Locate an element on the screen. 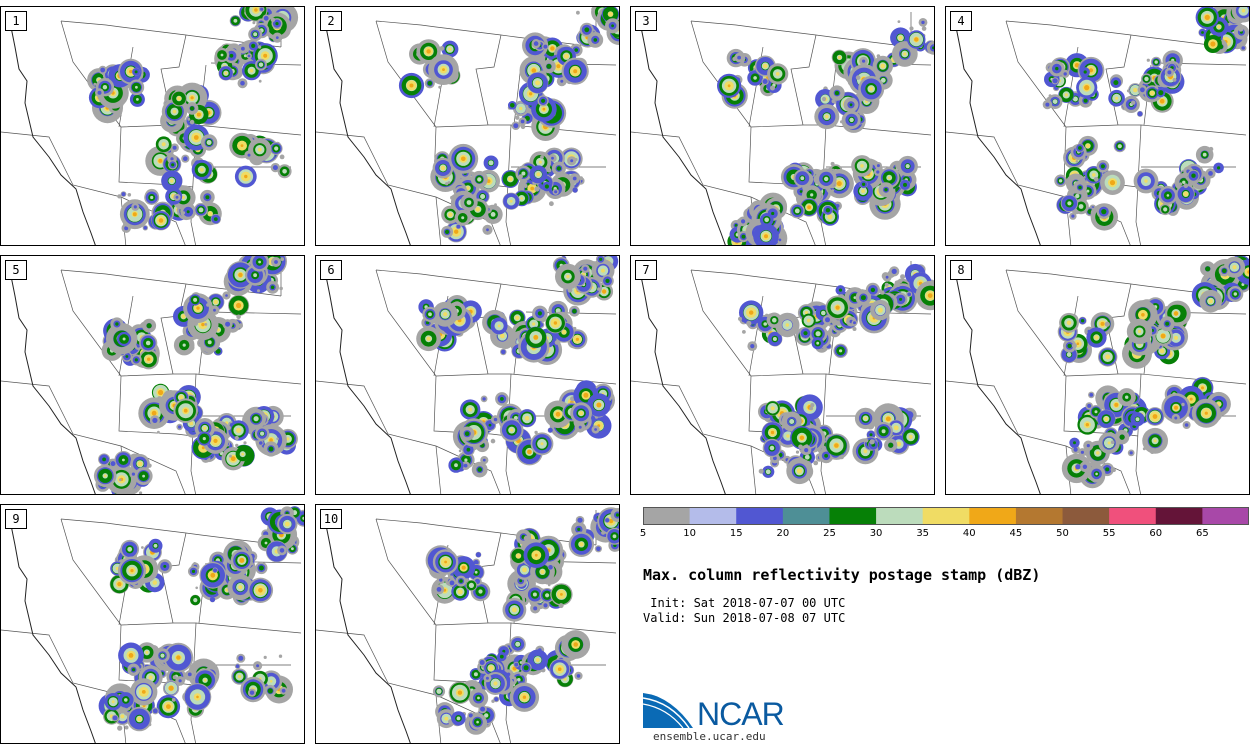 The image size is (1260, 746). basemap is located at coordinates (781, 128).